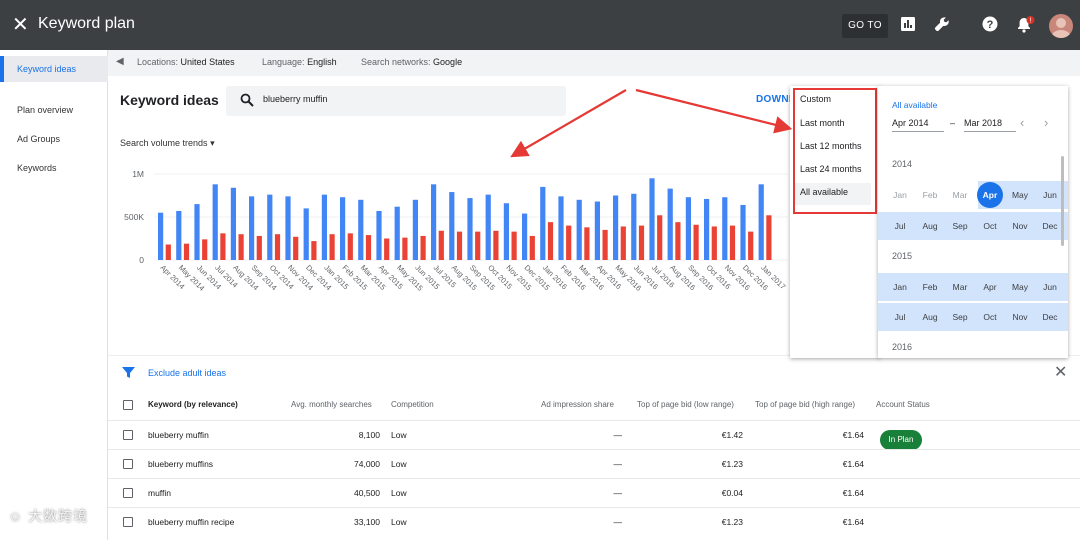  What do you see at coordinates (331, 404) in the screenshot?
I see `col-header-searches: Avg. monthly searches` at bounding box center [331, 404].